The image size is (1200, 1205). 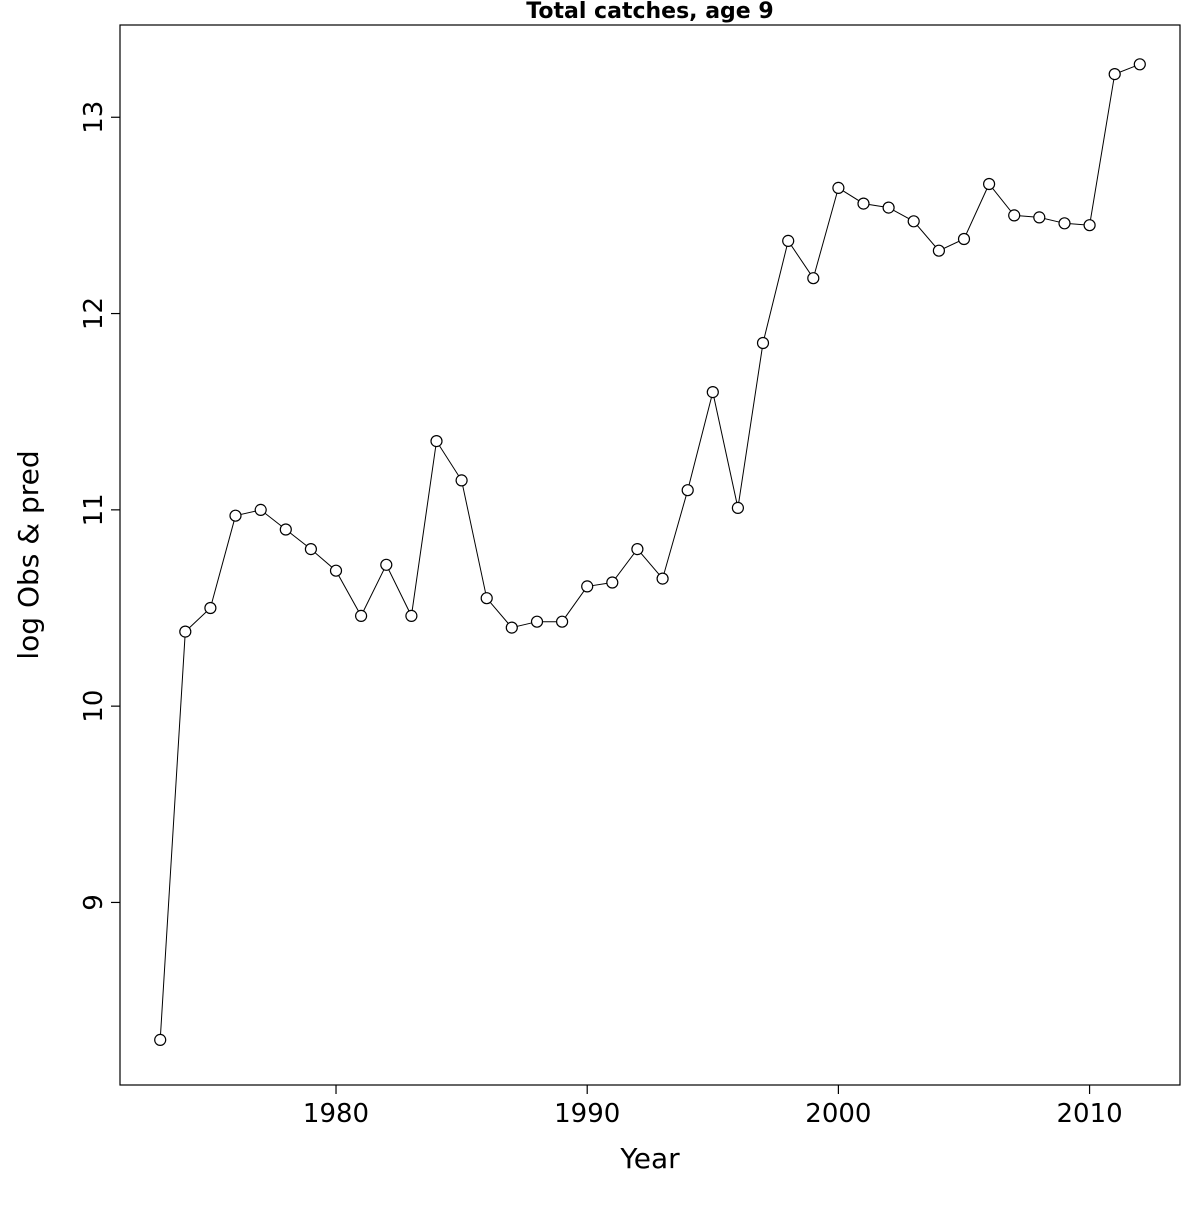 I want to click on y-tick-label: 10, so click(x=94, y=706).